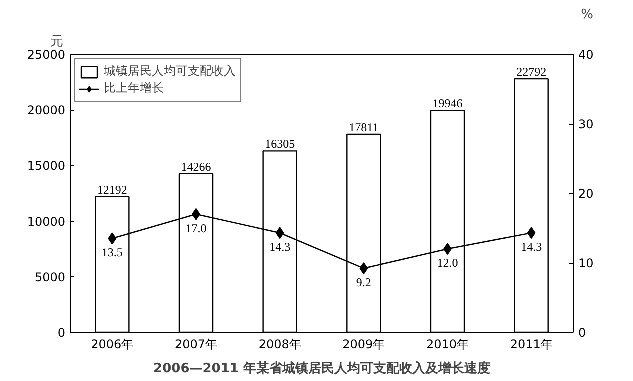  What do you see at coordinates (364, 283) in the screenshot?
I see `data-label: 9.2` at bounding box center [364, 283].